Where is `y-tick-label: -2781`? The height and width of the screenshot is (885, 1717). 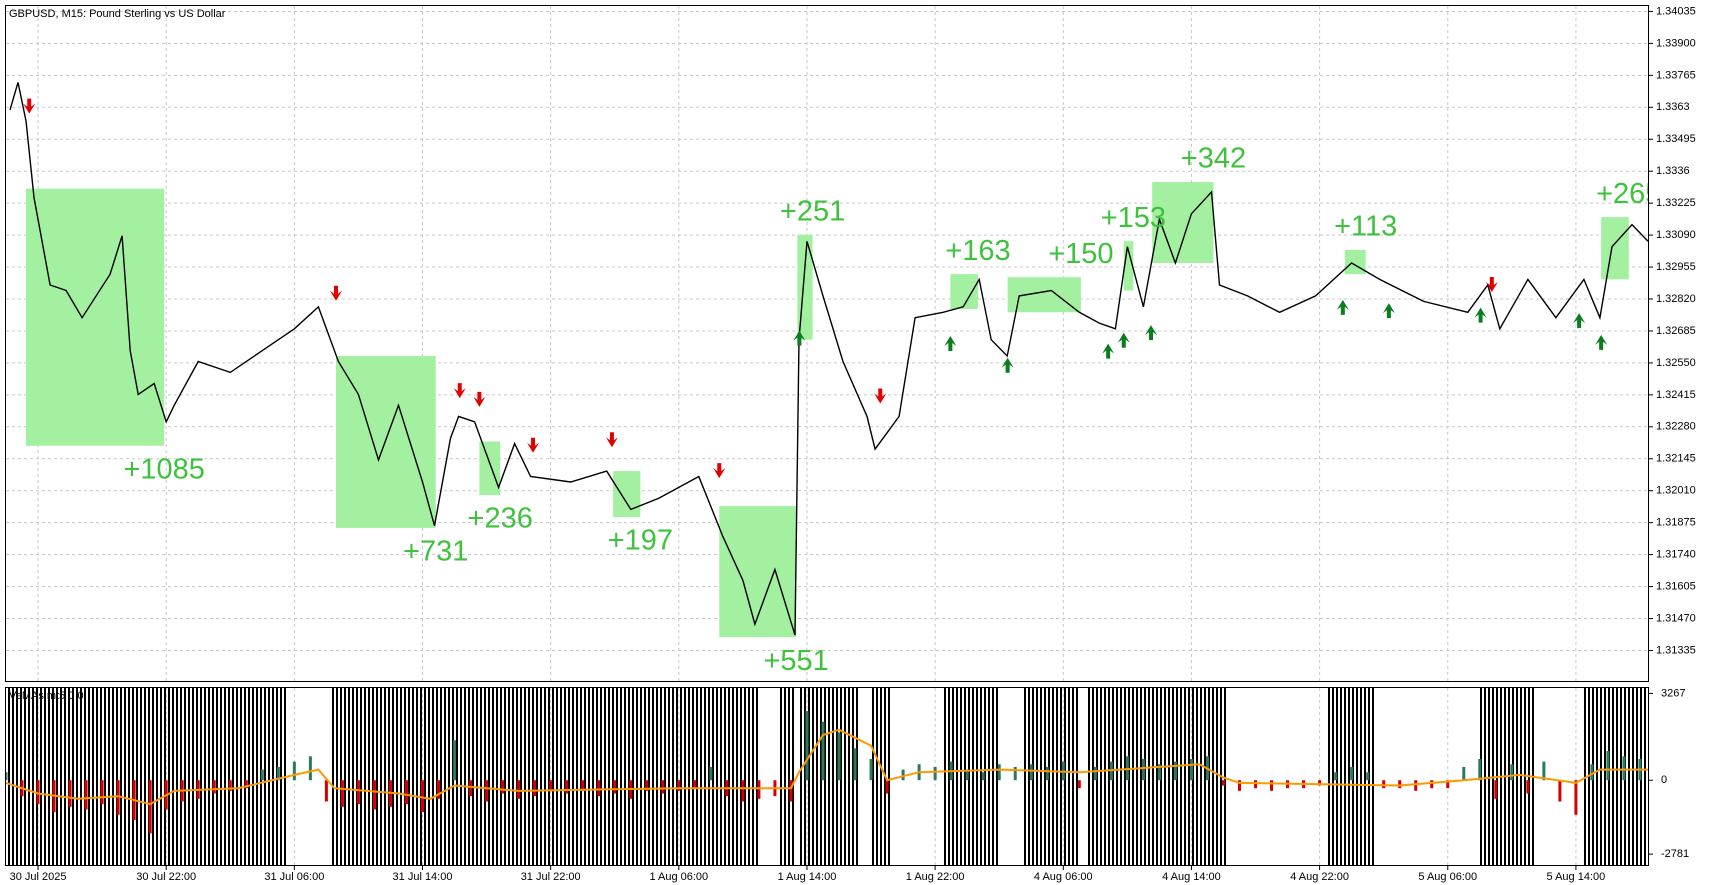
y-tick-label: -2781 is located at coordinates (1675, 854).